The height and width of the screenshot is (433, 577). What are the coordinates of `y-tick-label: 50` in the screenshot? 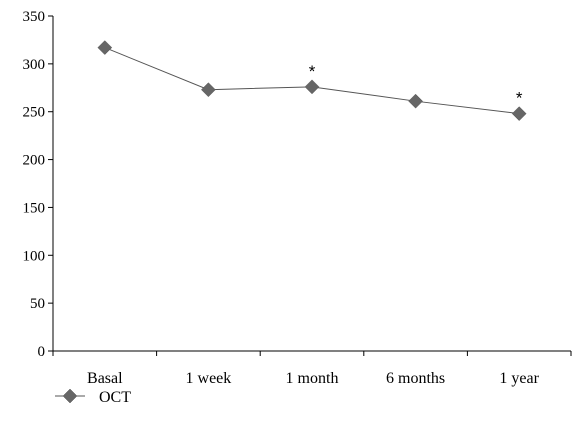 It's located at (37, 304).